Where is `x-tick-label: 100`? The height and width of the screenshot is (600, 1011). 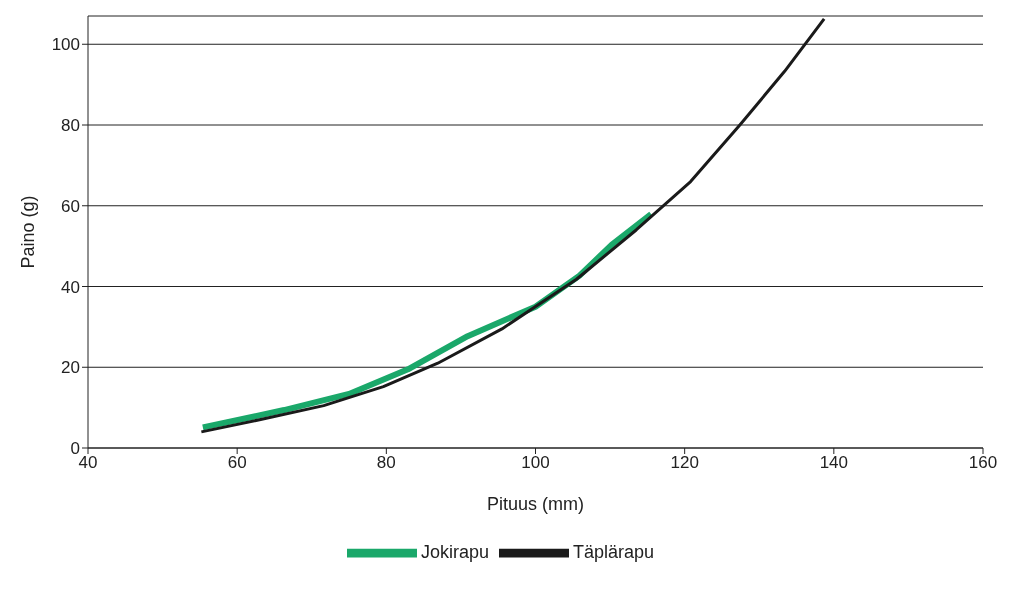 x-tick-label: 100 is located at coordinates (535, 463).